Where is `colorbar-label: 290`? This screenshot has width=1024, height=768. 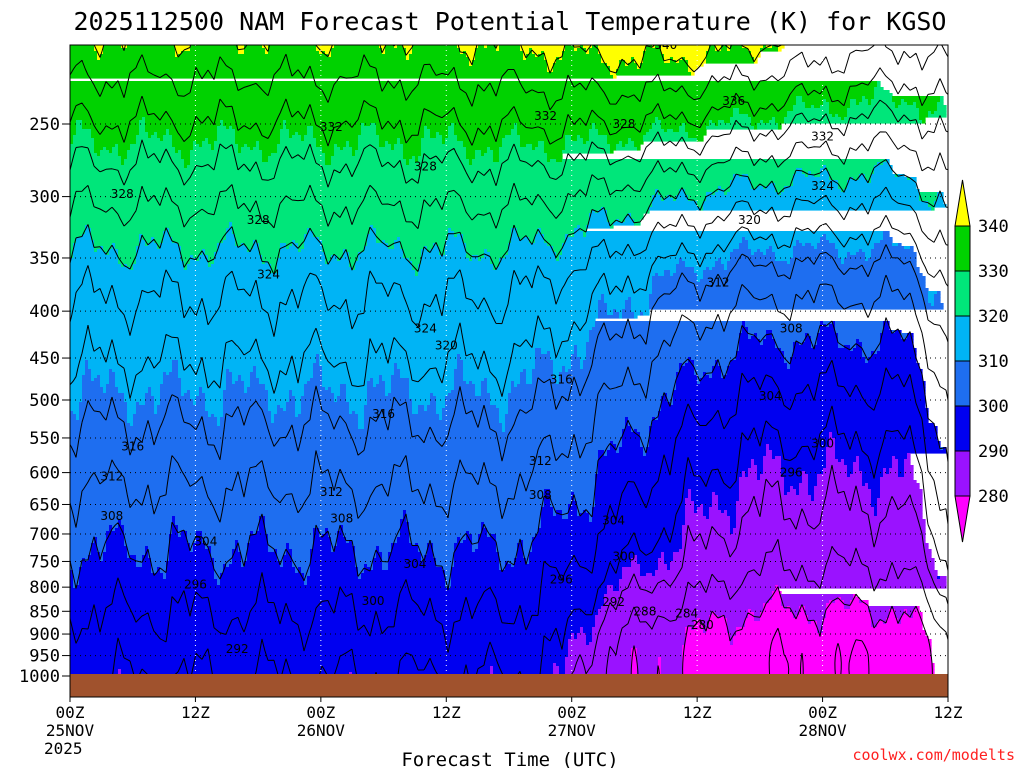
colorbar-label: 290 is located at coordinates (993, 452).